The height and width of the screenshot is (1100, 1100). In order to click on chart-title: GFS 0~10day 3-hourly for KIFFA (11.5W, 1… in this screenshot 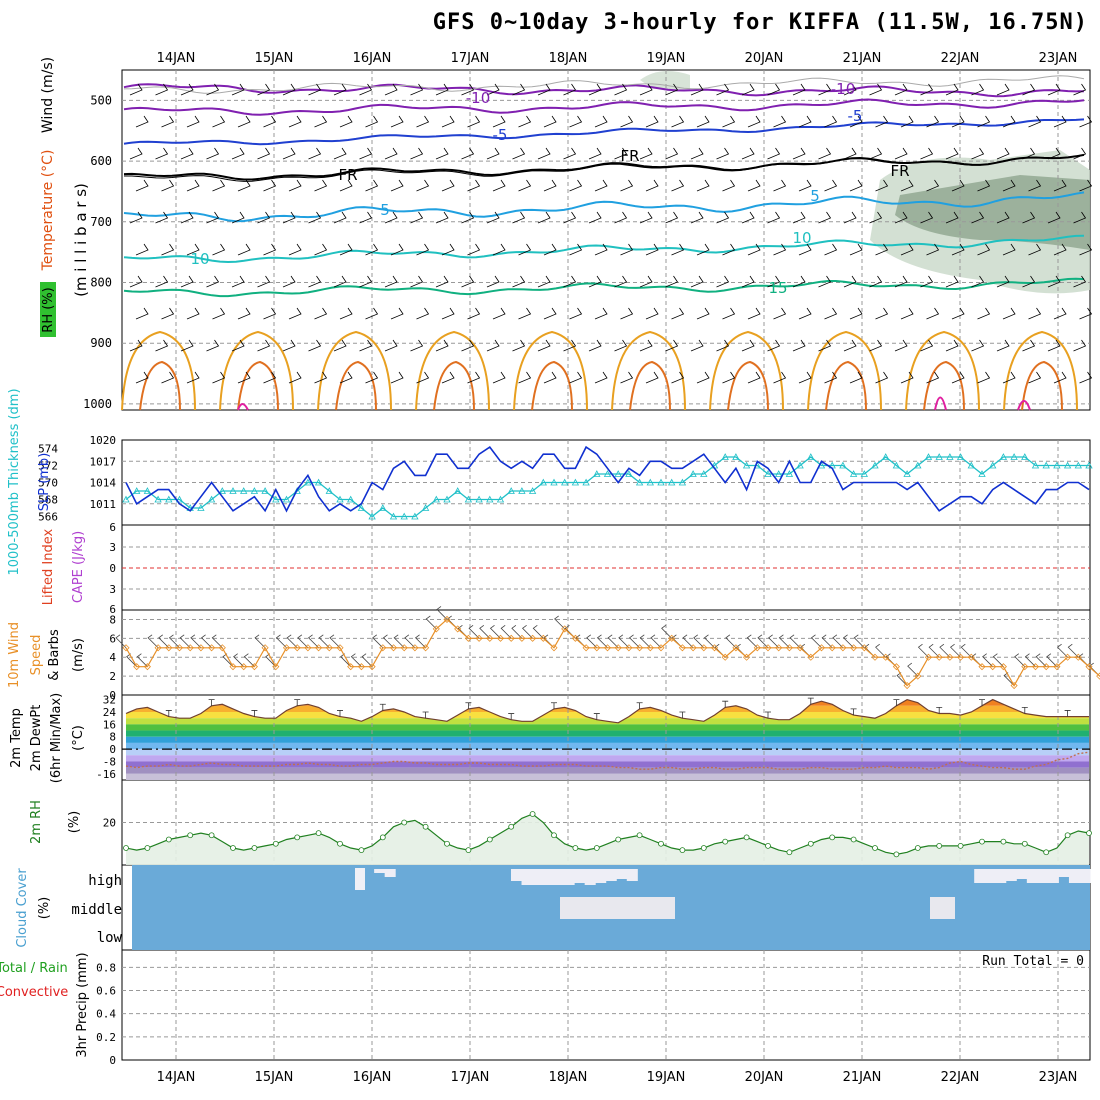, I will do `click(760, 22)`.